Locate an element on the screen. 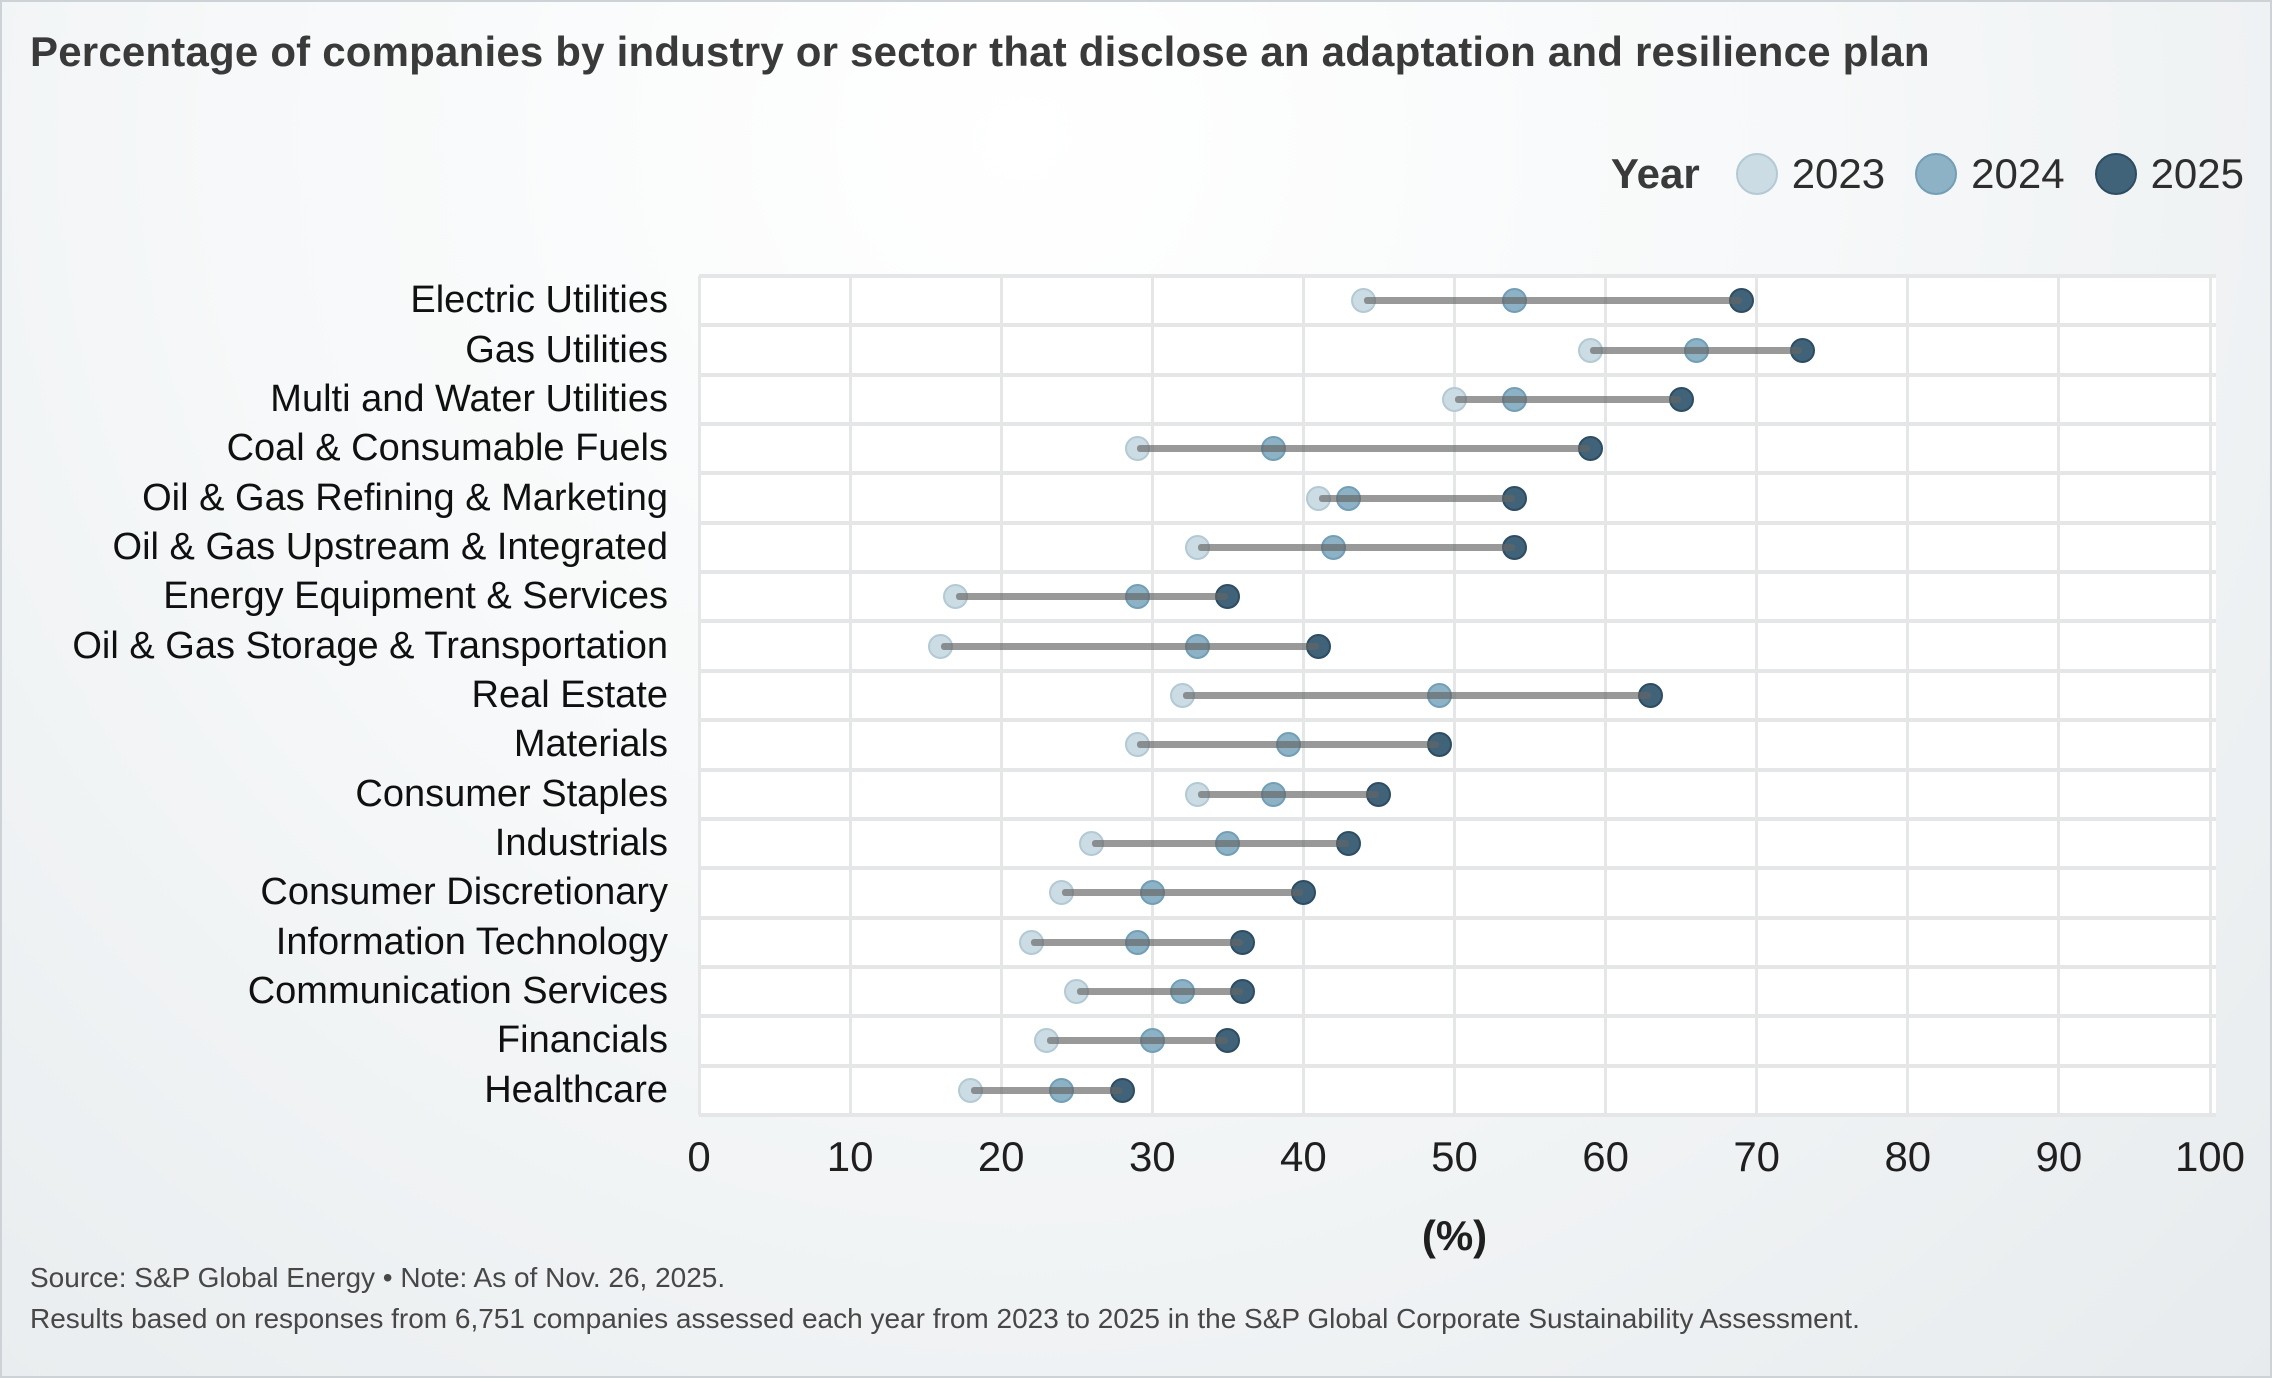 The image size is (2272, 1378). category-label: Oil & Gas Refining & Marketing is located at coordinates (405, 497).